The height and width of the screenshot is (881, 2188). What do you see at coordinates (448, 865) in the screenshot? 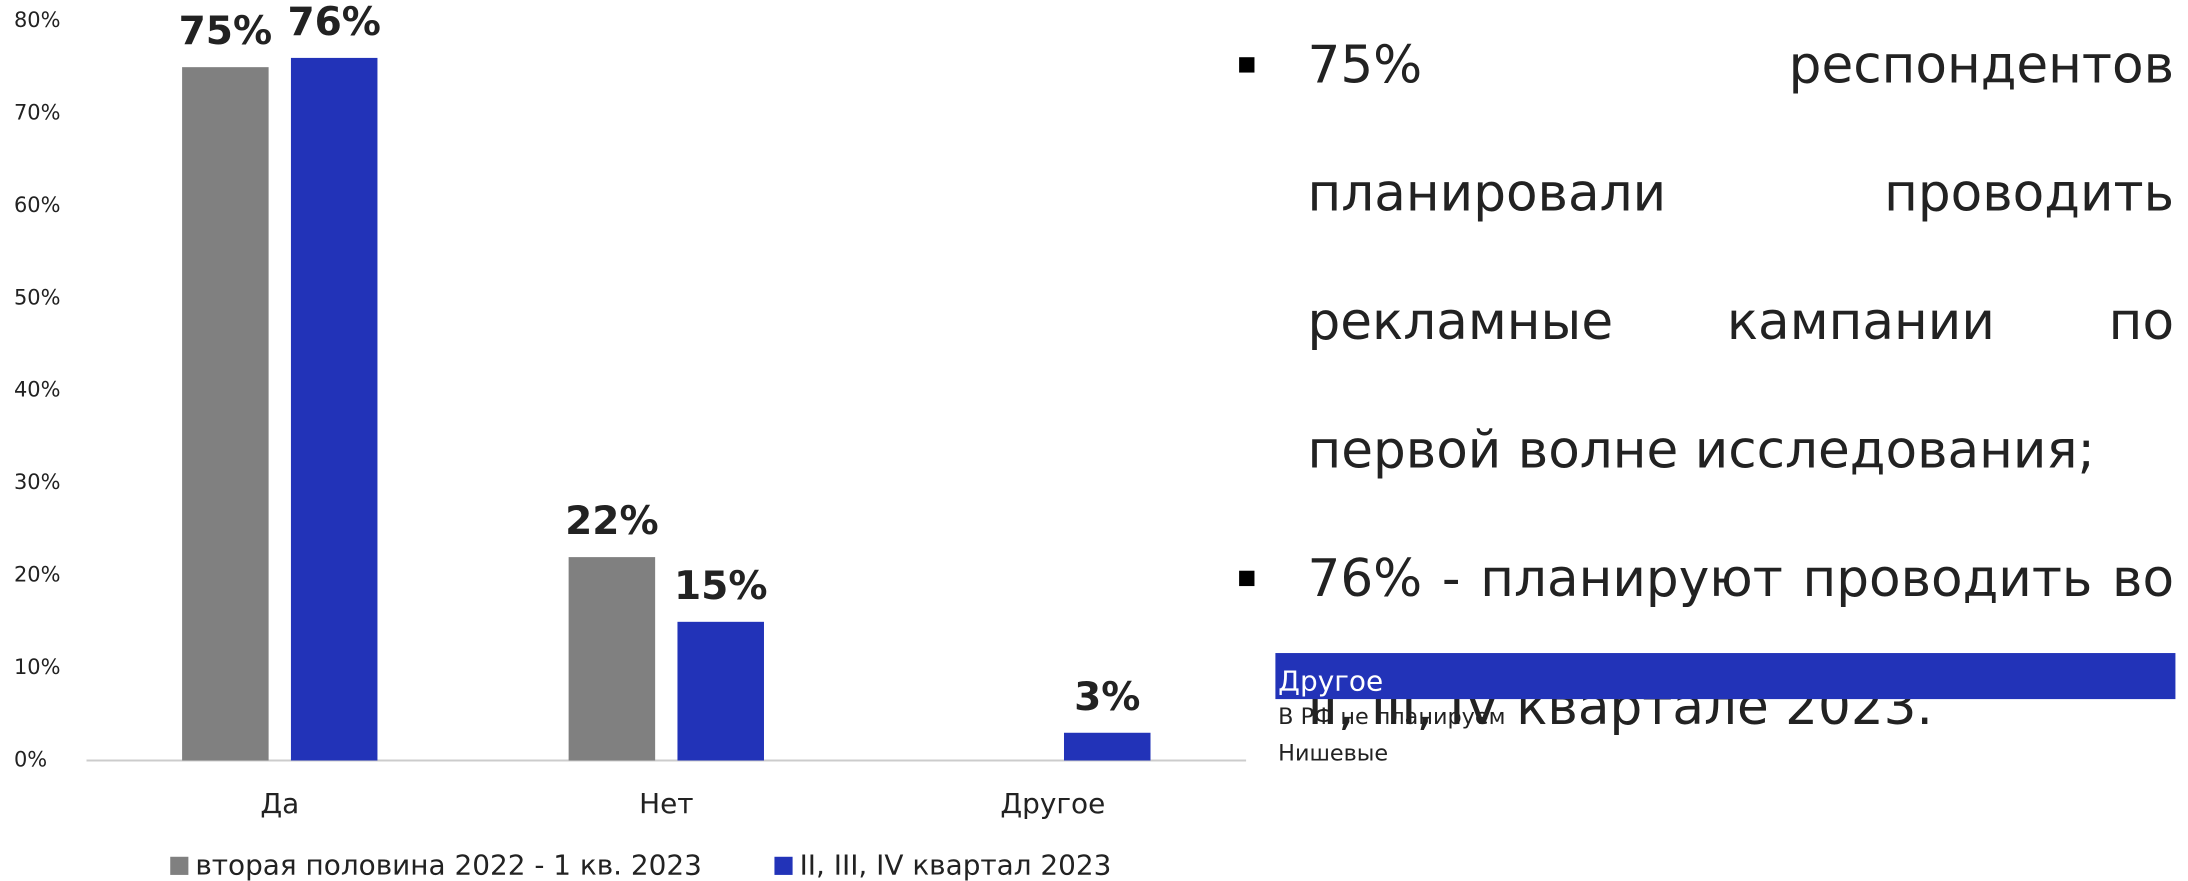
I see `legend-label: вторая половина 2022 - 1 кв. 2023` at bounding box center [448, 865].